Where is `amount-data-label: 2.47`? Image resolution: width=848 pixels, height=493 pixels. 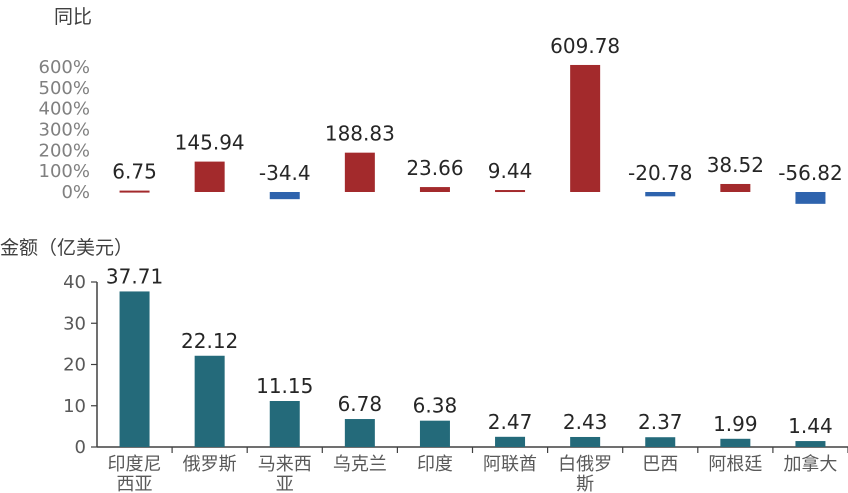 amount-data-label: 2.47 is located at coordinates (510, 422).